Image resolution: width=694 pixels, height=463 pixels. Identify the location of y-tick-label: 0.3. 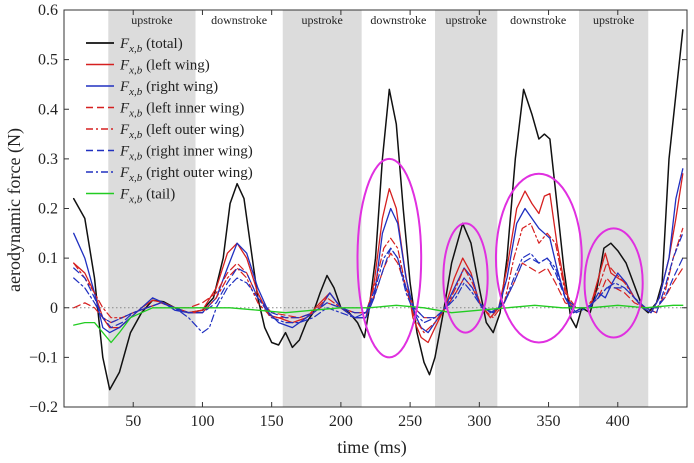
(48, 159).